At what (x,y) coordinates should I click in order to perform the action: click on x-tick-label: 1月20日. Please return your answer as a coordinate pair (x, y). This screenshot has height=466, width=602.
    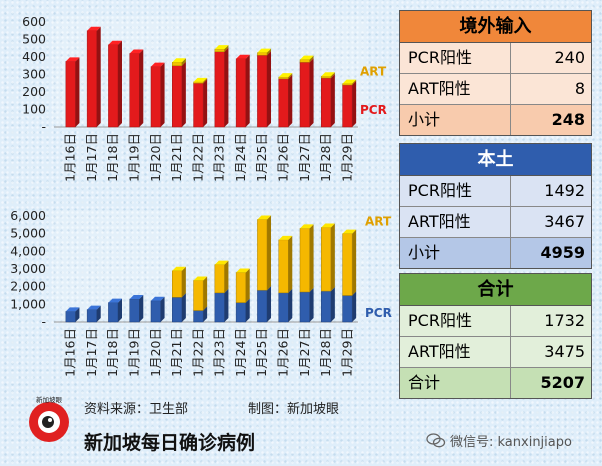
    Looking at the image, I should click on (155, 157).